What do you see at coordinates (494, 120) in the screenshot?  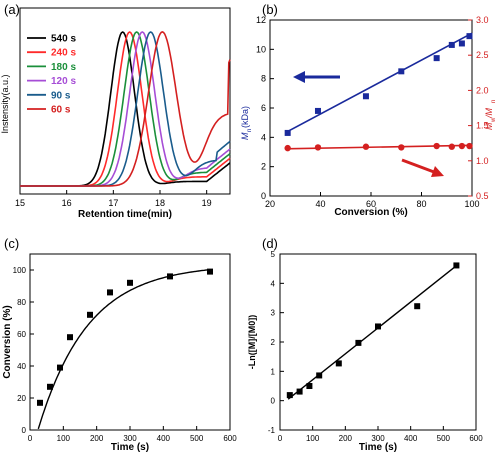 I see `panel-b-right-y-title-w: w` at bounding box center [494, 120].